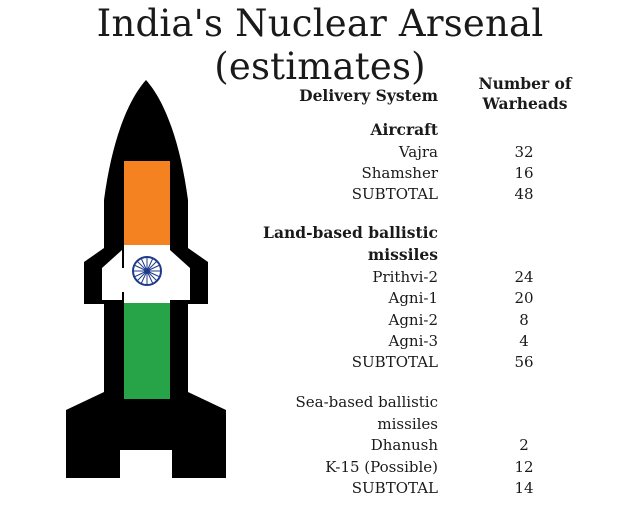 This screenshot has height=514, width=640. I want to click on row-label: K-15 (Possible), so click(381, 467).